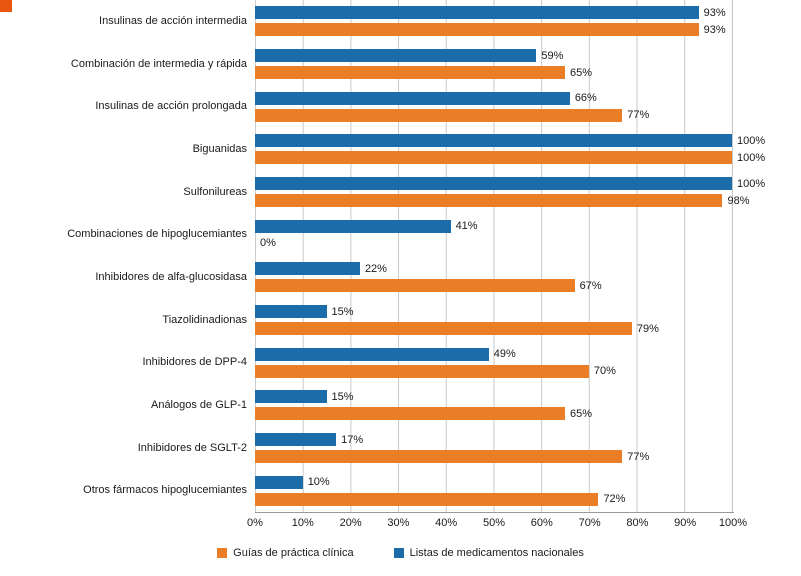 This screenshot has width=801, height=576. Describe the element at coordinates (165, 490) in the screenshot. I see `category-label: Otros fármacos hipoglucemiantes` at that location.